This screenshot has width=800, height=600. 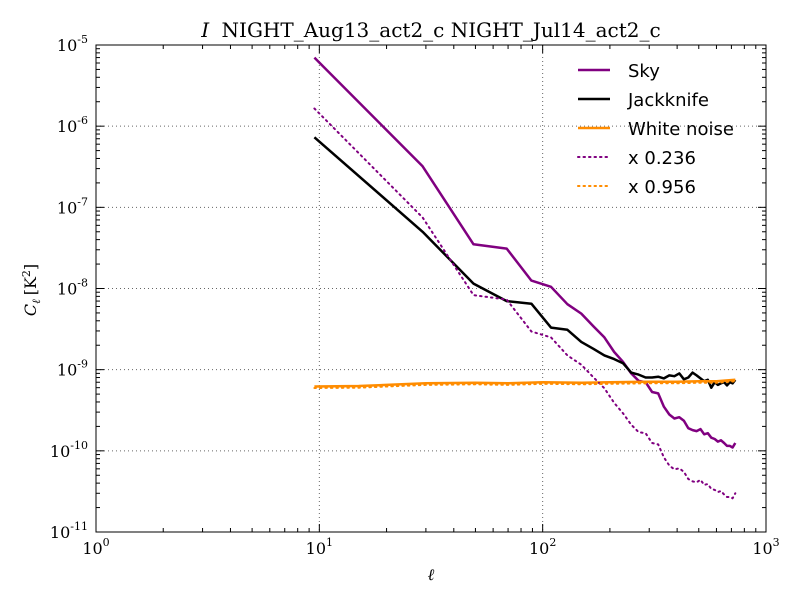 What do you see at coordinates (205, 30) in the screenshot?
I see `chart-title-prefix: I` at bounding box center [205, 30].